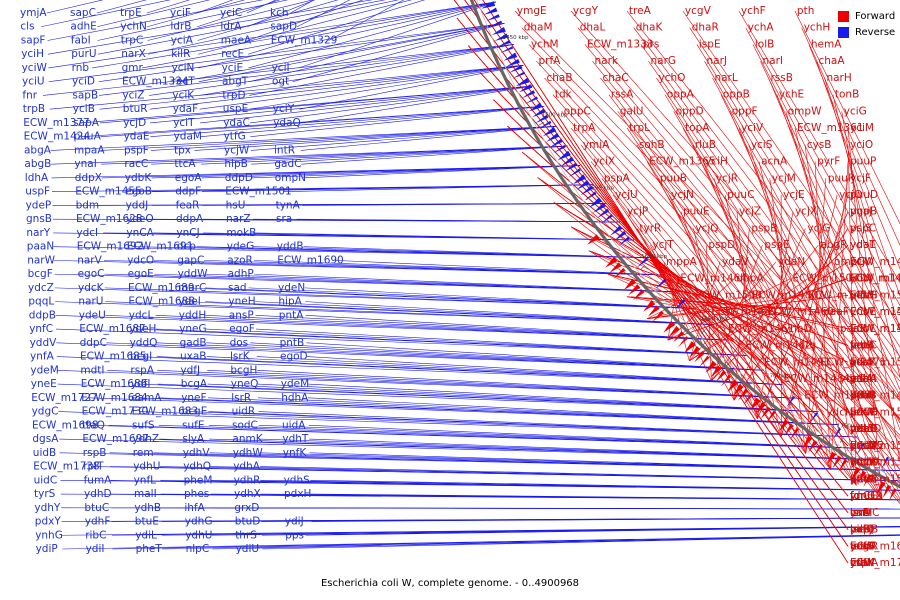 This screenshot has height=600, width=900. I want to click on gene-label-reverse: dos, so click(239, 343).